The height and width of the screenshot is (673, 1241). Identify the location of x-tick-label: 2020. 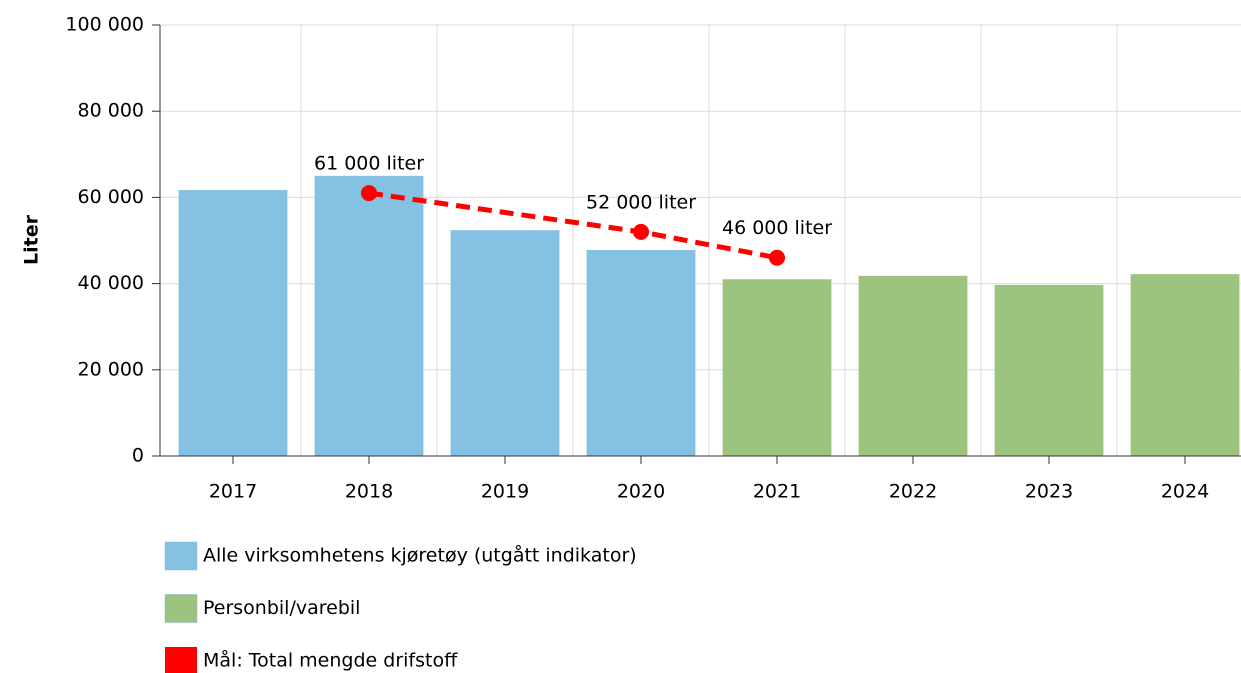
(641, 492).